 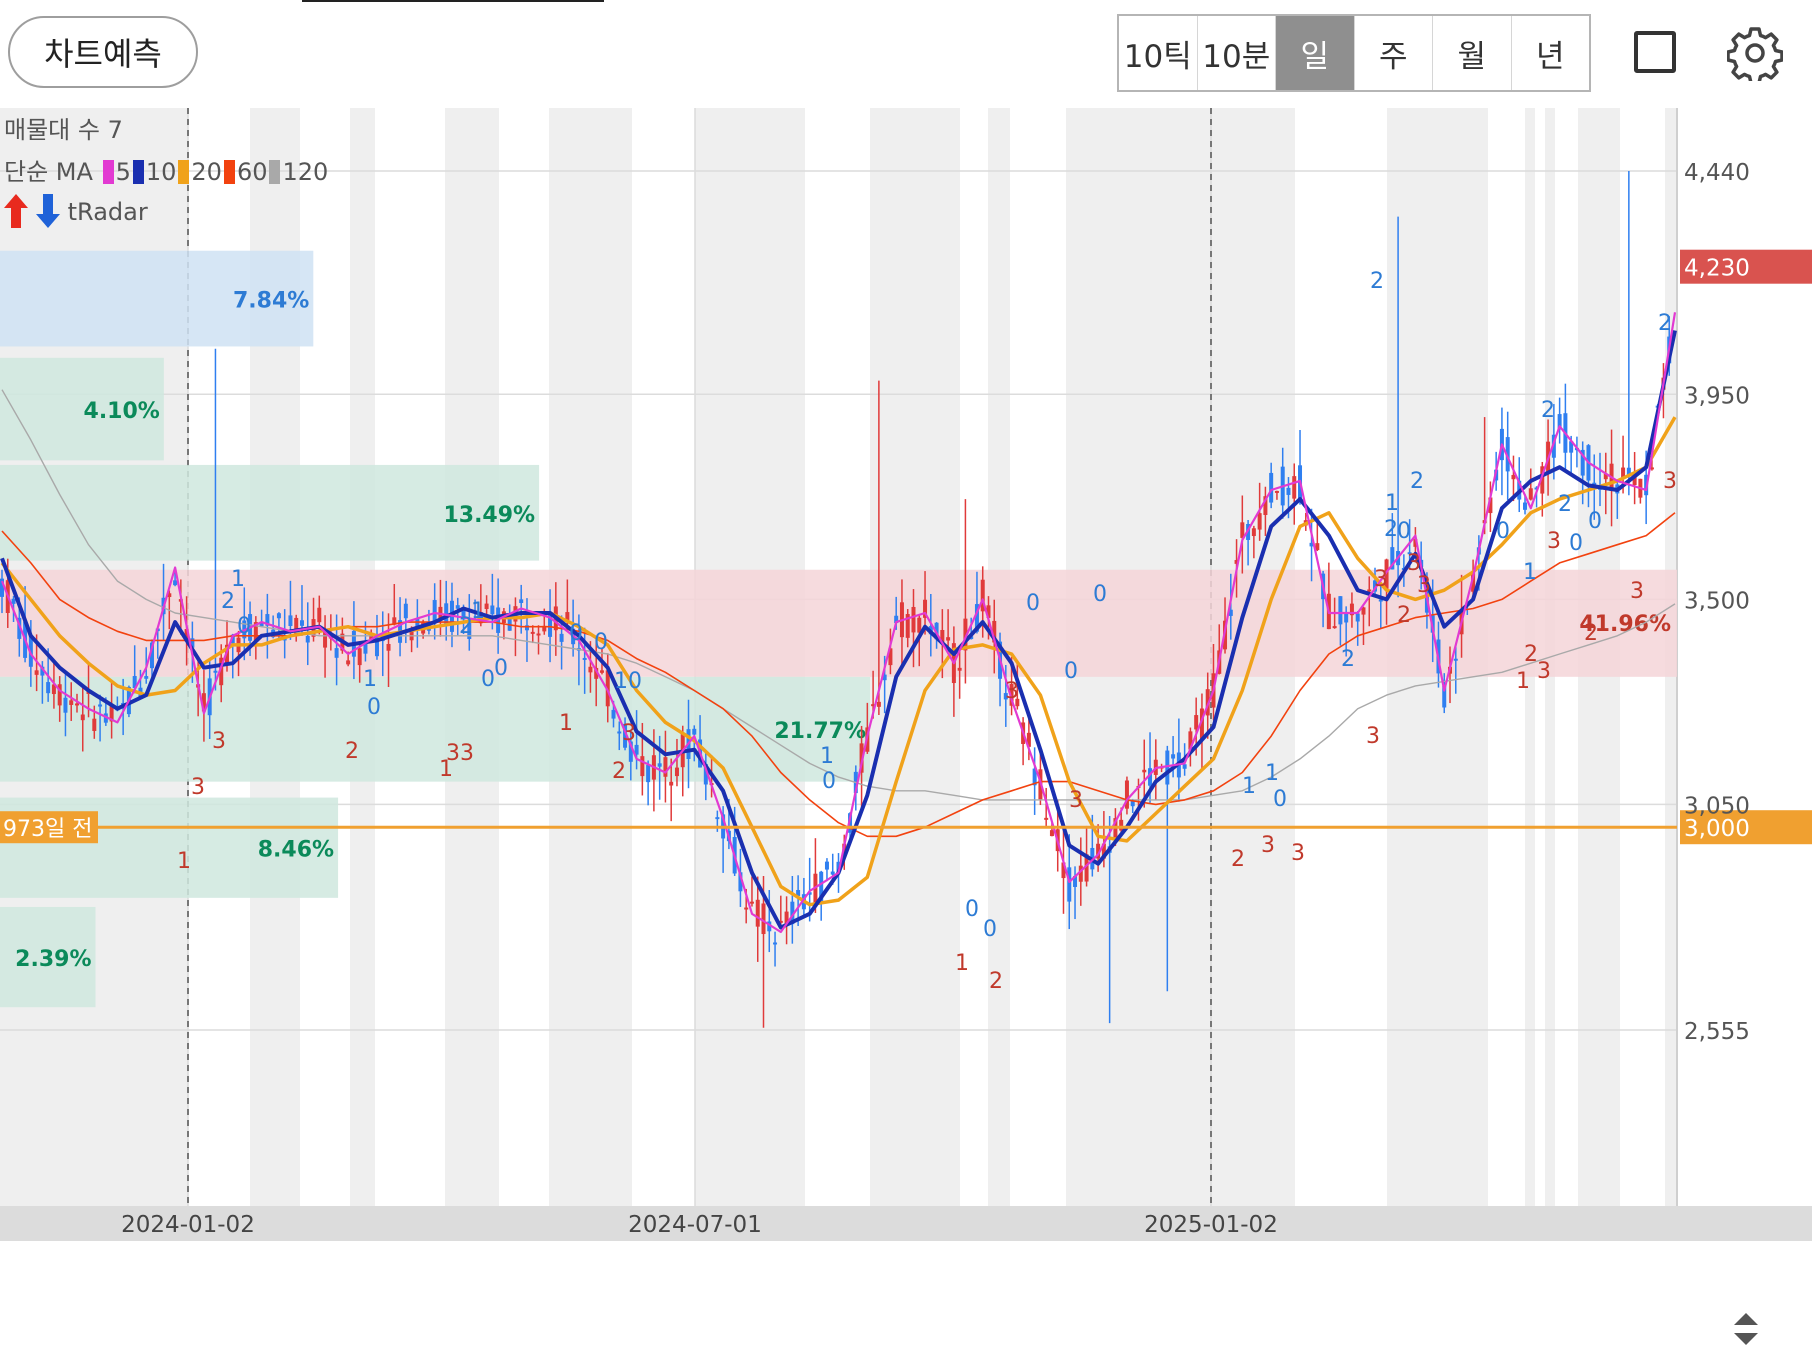 What do you see at coordinates (460, 753) in the screenshot?
I see `radar-marker: 33` at bounding box center [460, 753].